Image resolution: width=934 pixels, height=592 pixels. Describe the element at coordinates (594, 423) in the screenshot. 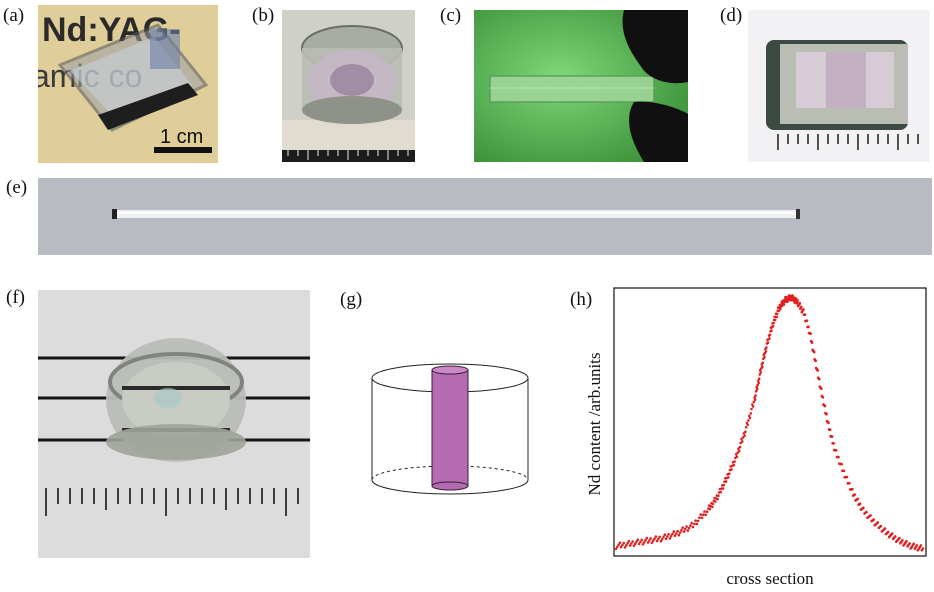

I see `chart-ylabel: Nd content /arb.units` at that location.